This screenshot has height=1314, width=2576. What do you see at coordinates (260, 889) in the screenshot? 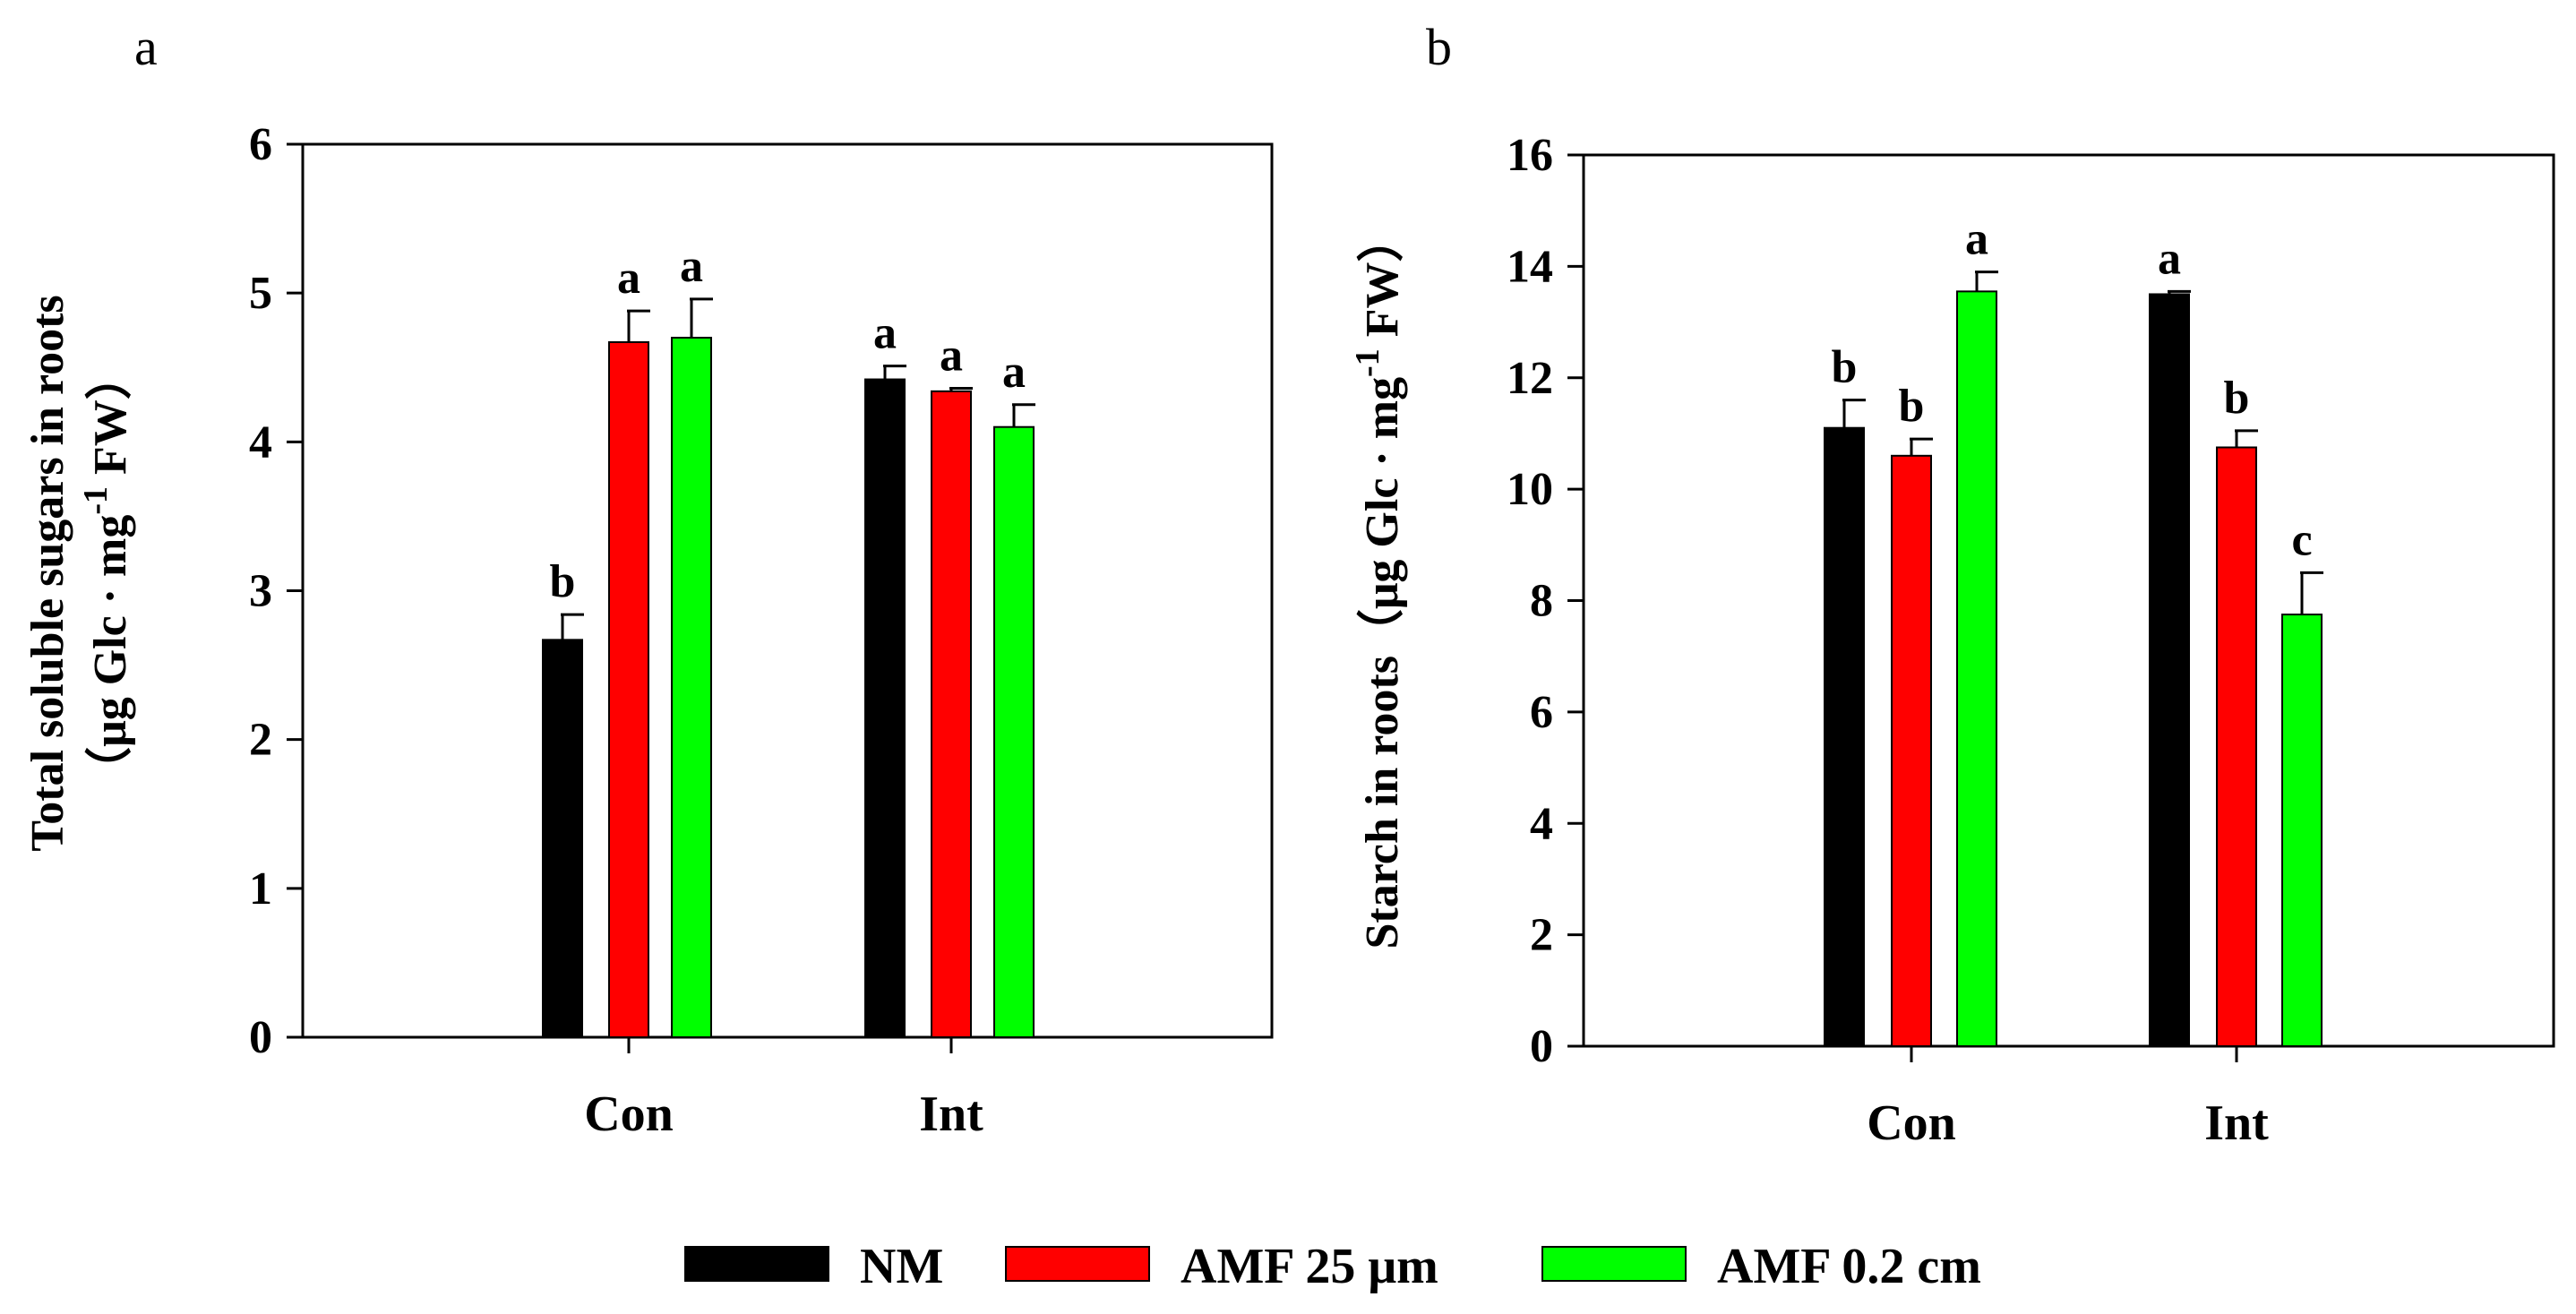
I see `panel-a-ytick-label-1: 1` at bounding box center [260, 889].